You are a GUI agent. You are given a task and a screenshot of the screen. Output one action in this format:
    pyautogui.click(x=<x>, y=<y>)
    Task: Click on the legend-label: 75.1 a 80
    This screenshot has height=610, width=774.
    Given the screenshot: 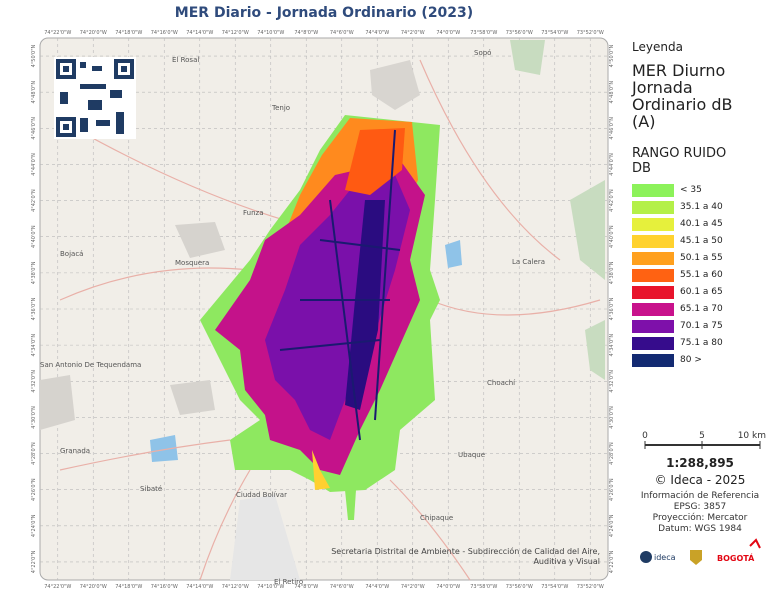 What is the action you would take?
    pyautogui.click(x=701, y=343)
    